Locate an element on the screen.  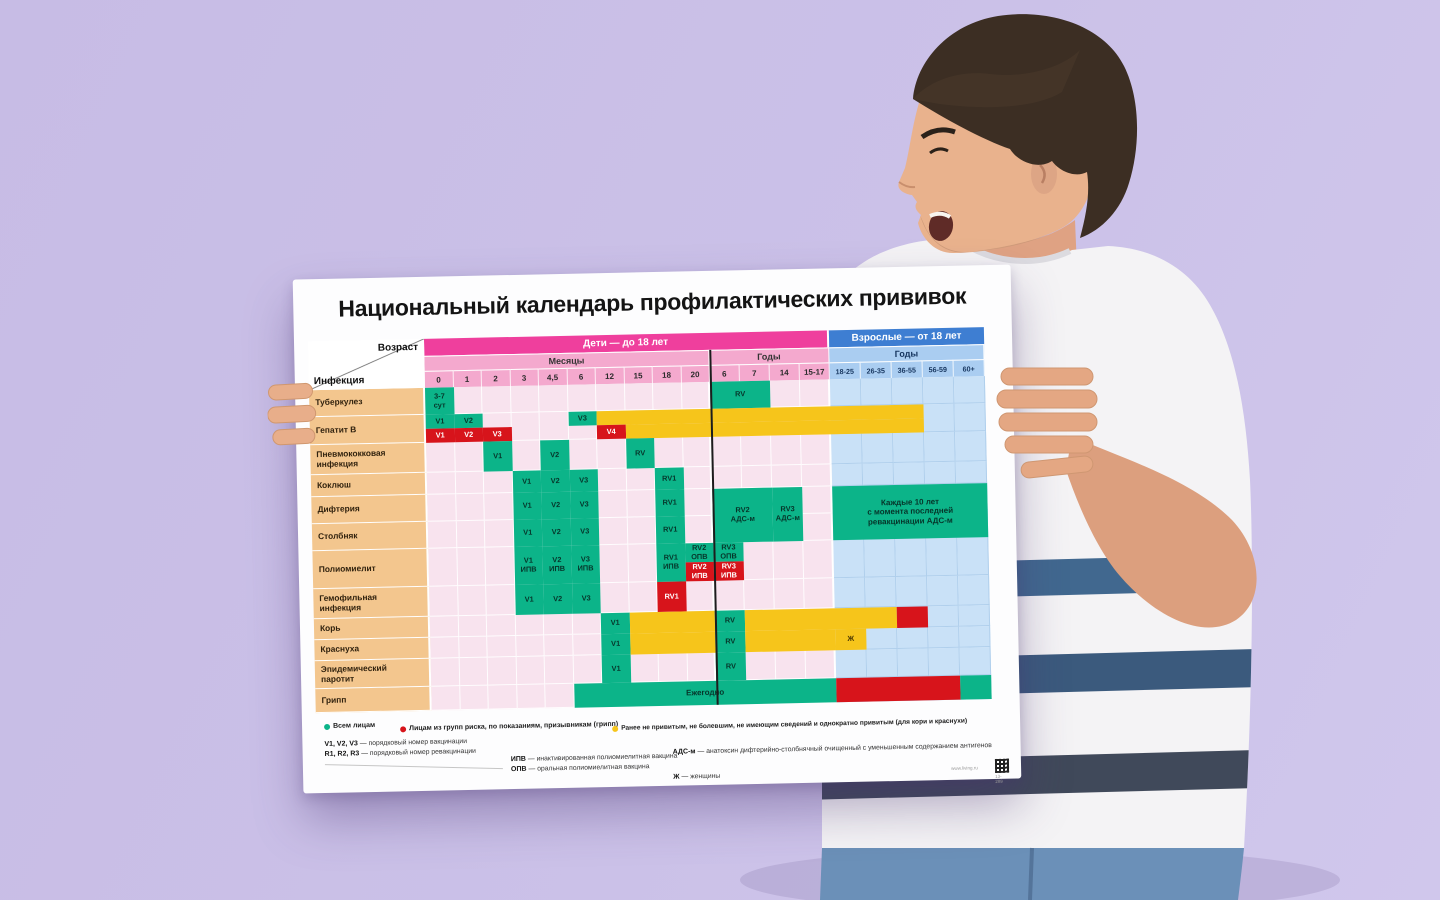
row-label: Пневмококковая инфекция is located at coordinates (368, 459).